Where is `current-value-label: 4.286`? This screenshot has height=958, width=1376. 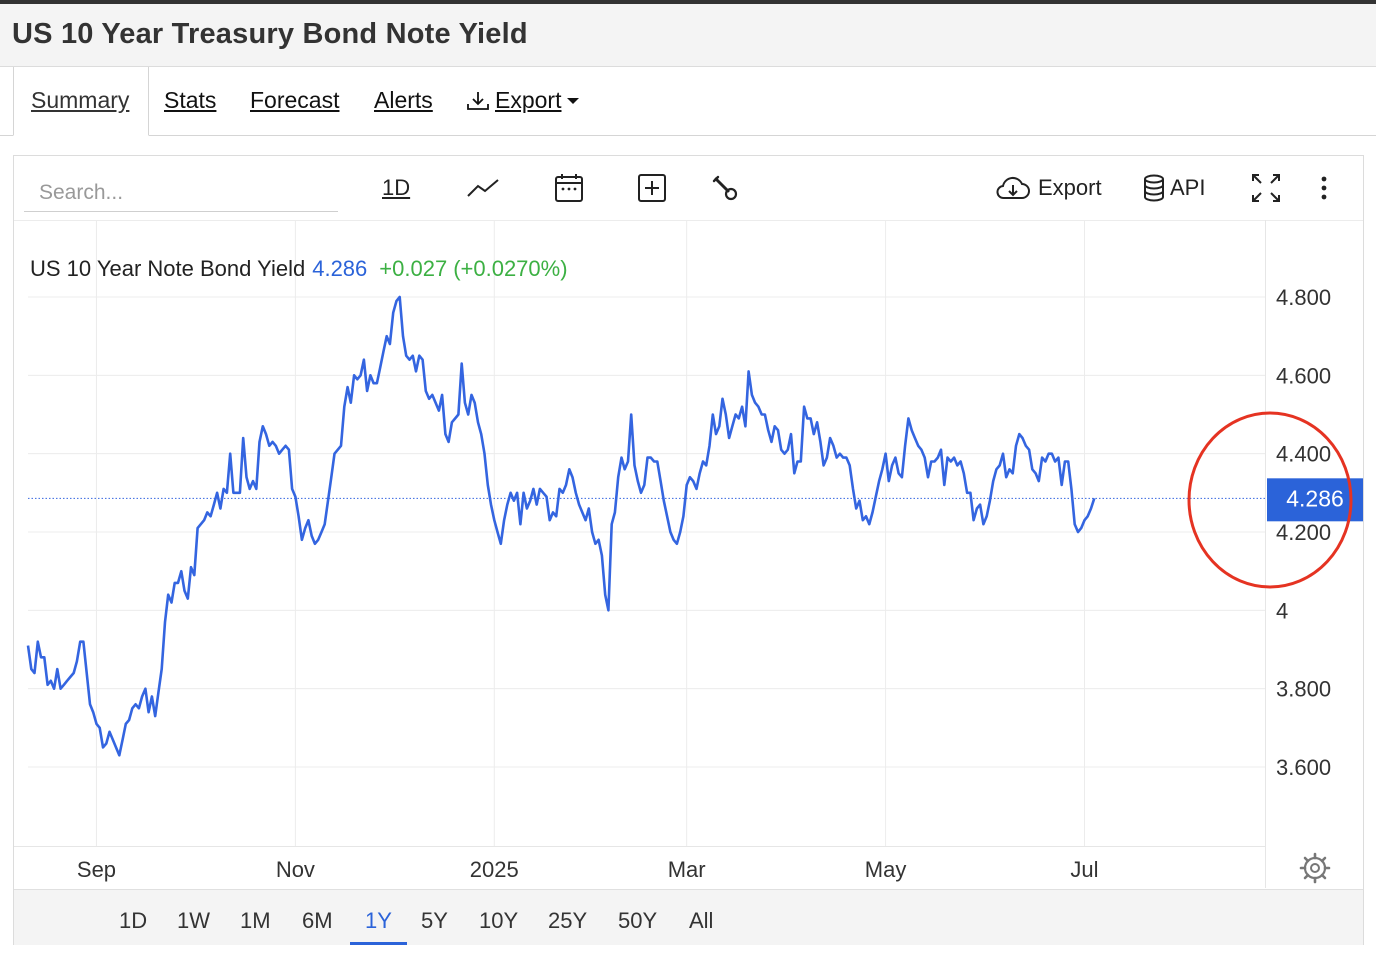 current-value-label: 4.286 is located at coordinates (1315, 498).